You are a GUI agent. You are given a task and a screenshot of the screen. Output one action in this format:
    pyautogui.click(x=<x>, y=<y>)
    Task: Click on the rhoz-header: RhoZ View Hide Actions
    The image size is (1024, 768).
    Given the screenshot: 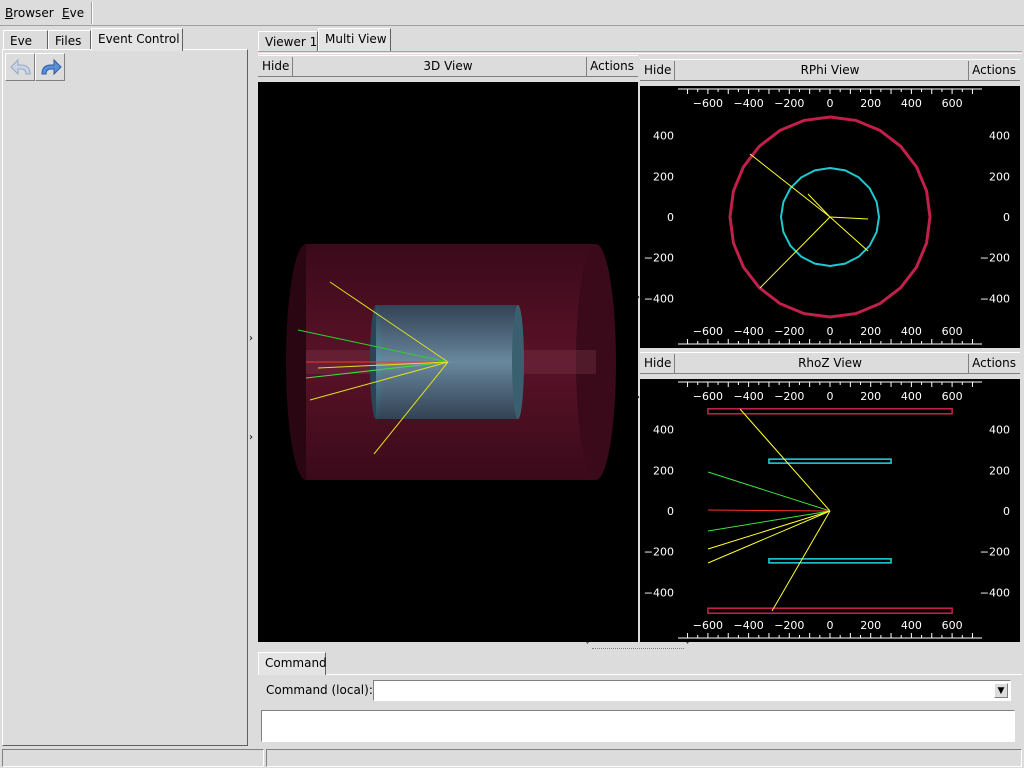 What is the action you would take?
    pyautogui.click(x=830, y=363)
    